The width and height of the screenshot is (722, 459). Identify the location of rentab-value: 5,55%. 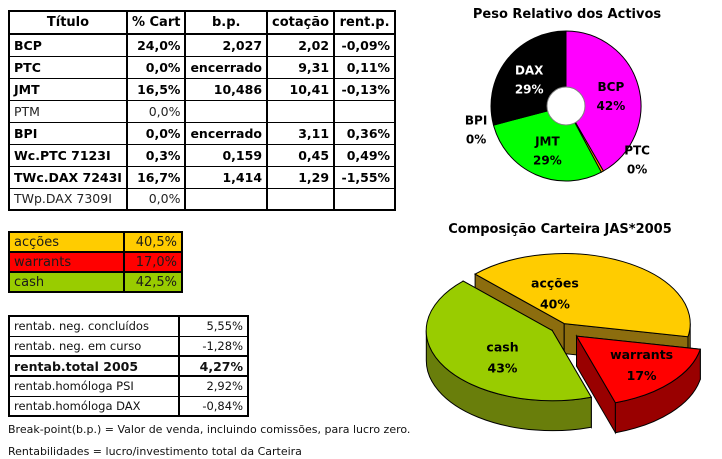
(213, 326).